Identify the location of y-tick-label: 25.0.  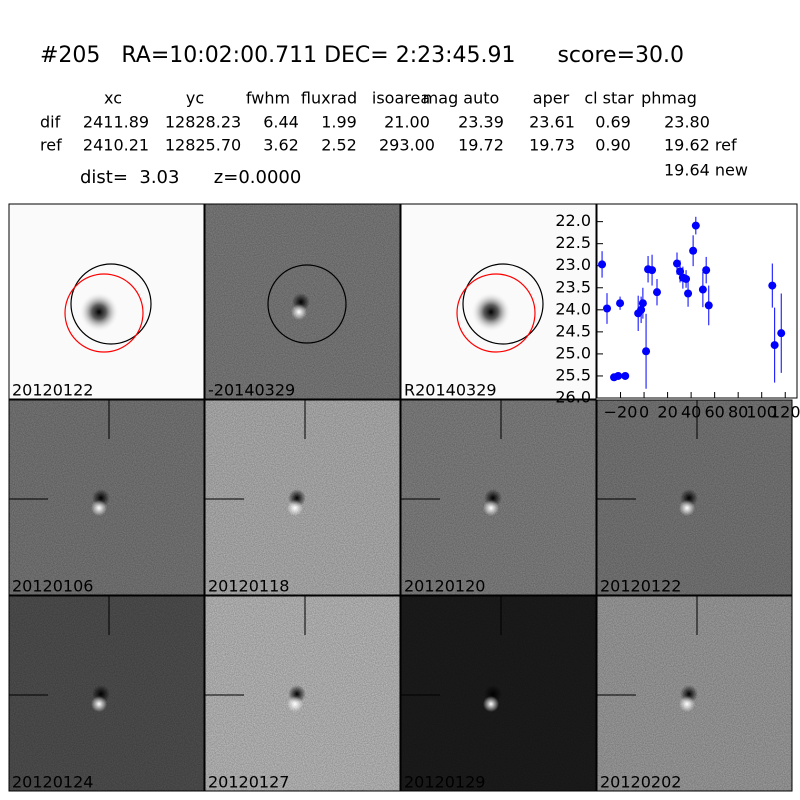
(573, 352).